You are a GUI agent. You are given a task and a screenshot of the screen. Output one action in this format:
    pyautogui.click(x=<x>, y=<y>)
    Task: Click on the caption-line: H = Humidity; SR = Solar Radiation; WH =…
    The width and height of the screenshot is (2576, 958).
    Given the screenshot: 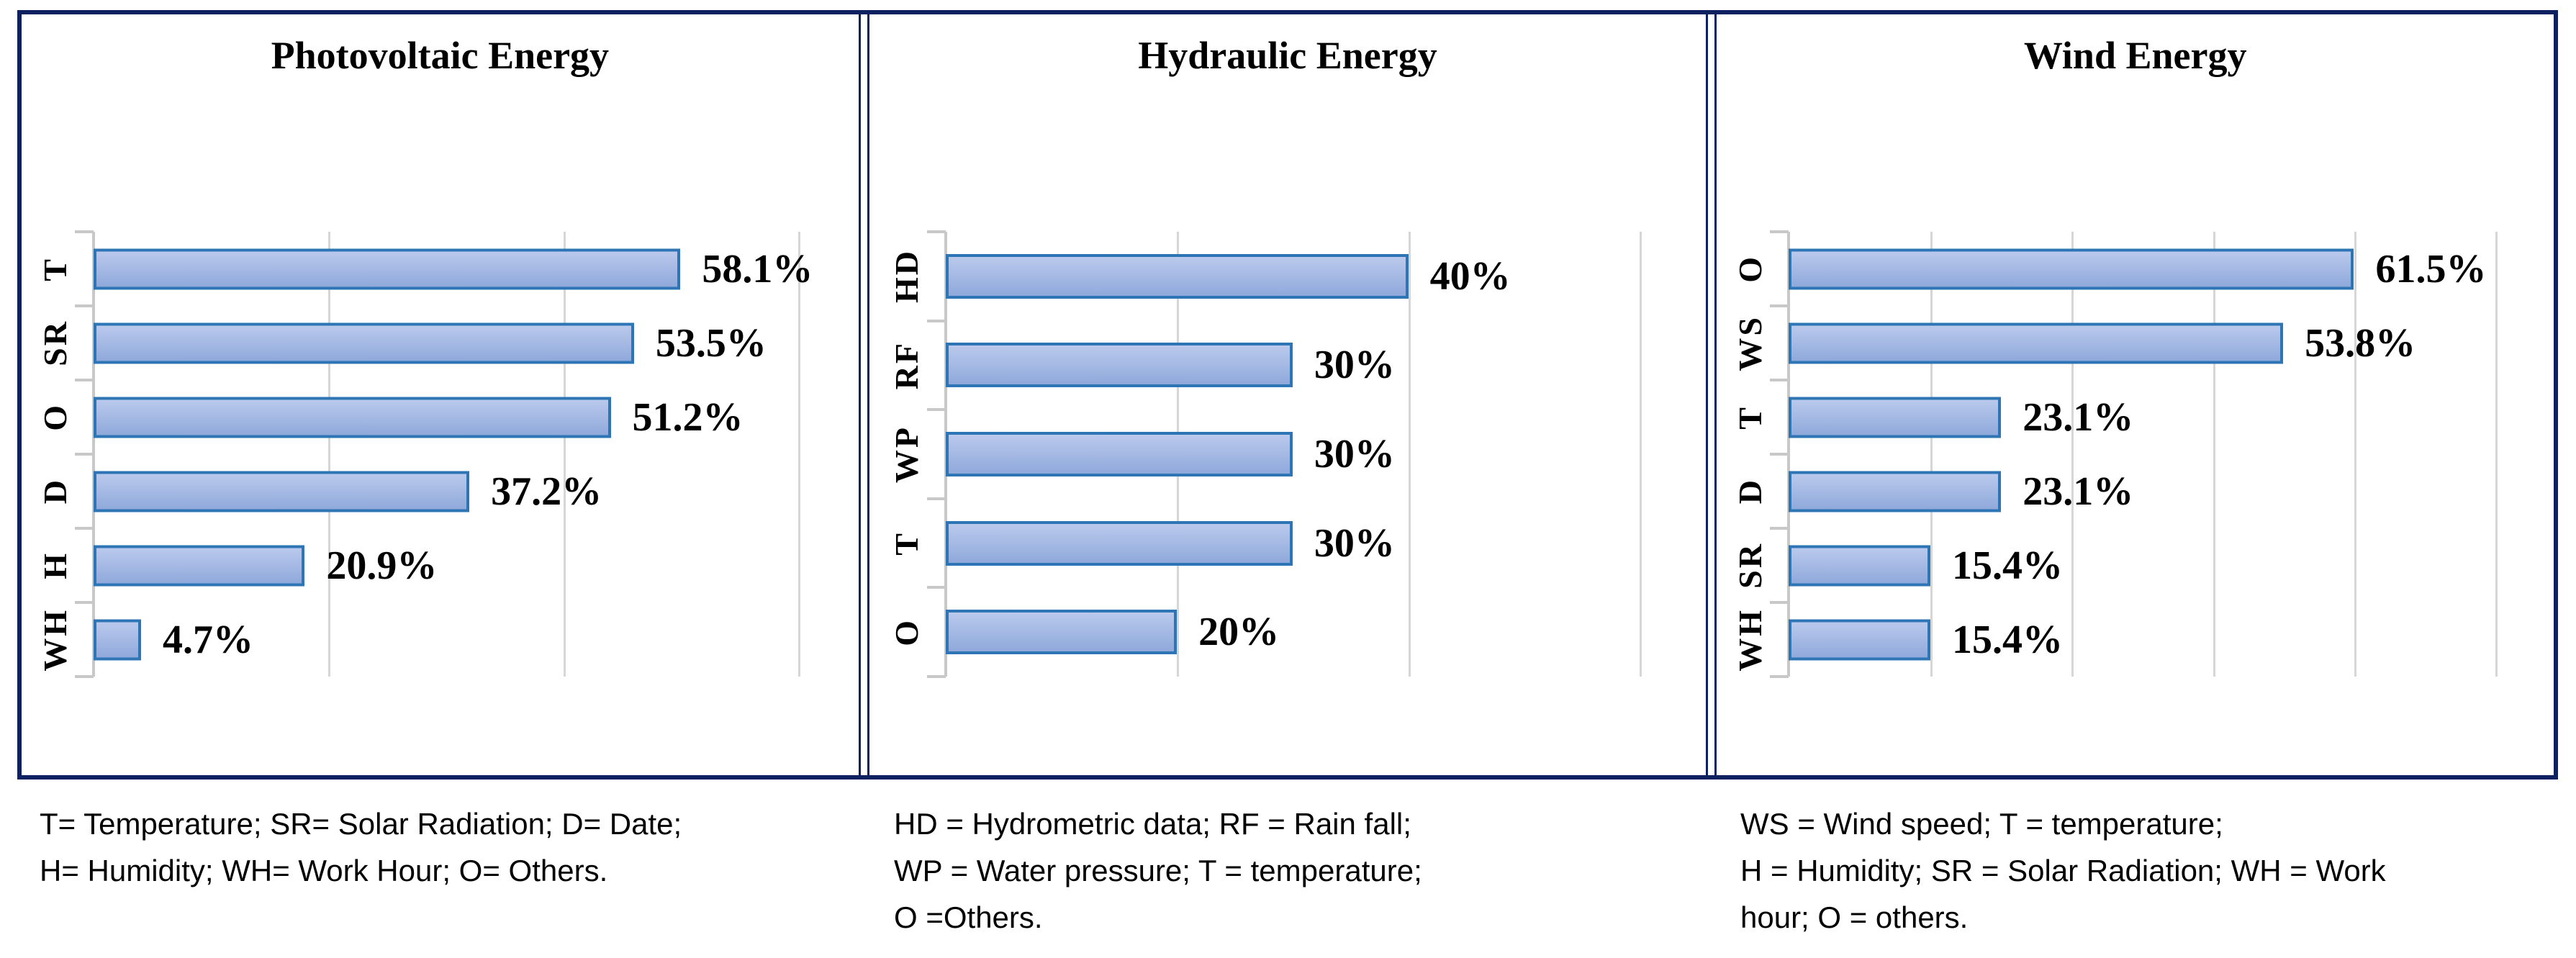 What is the action you would take?
    pyautogui.click(x=2063, y=870)
    